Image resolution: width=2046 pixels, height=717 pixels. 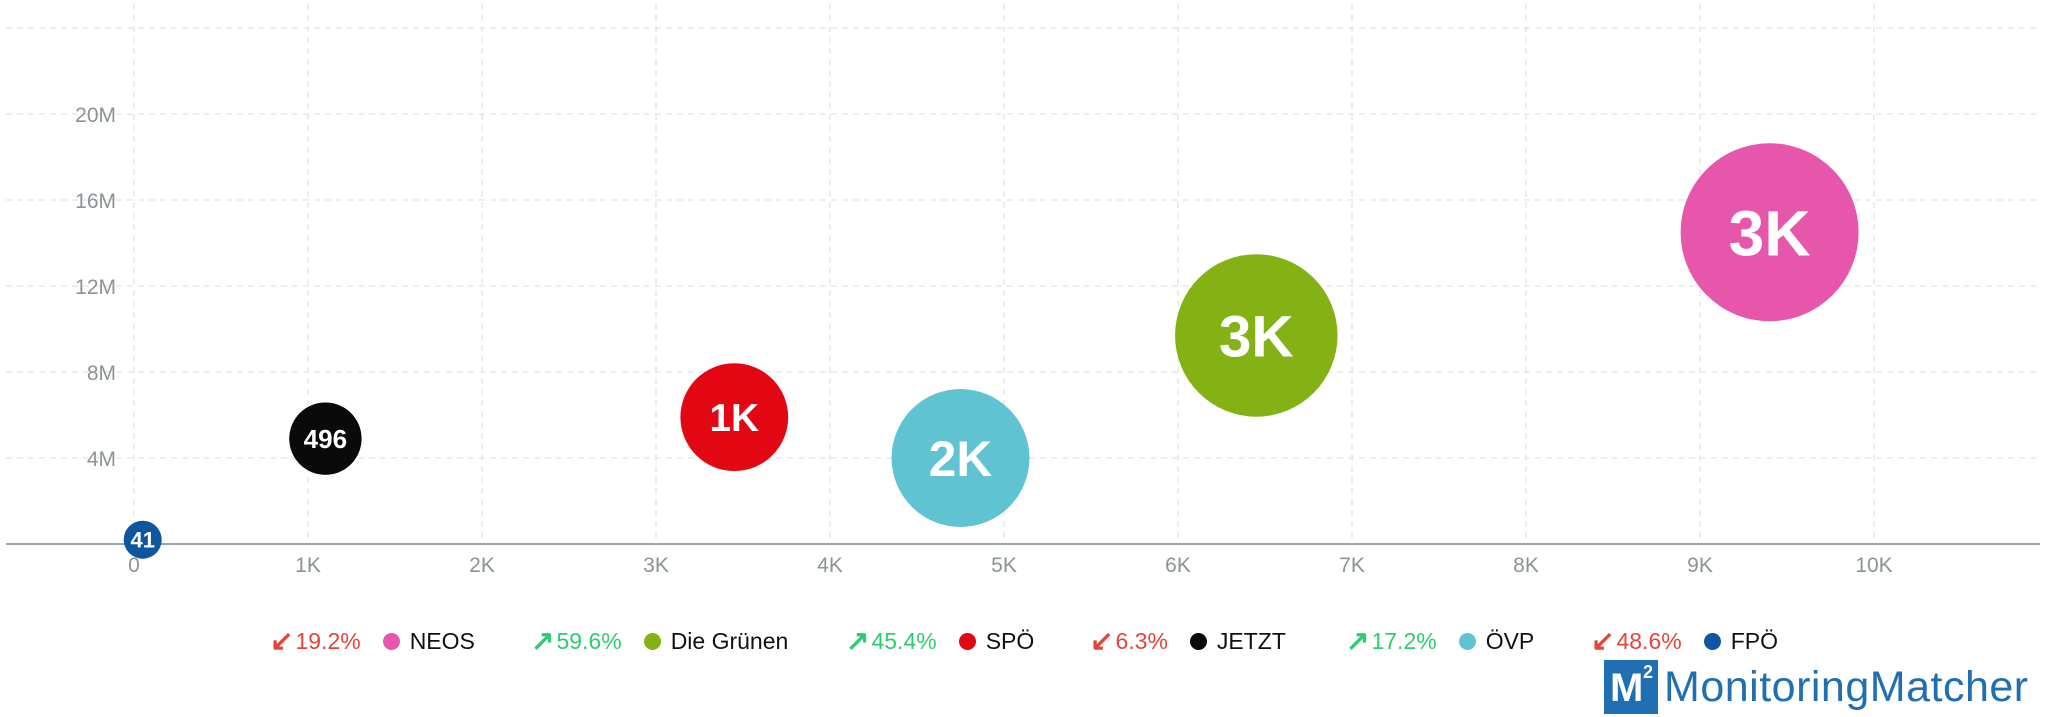 I want to click on x-tick-label: 0, so click(x=134, y=565).